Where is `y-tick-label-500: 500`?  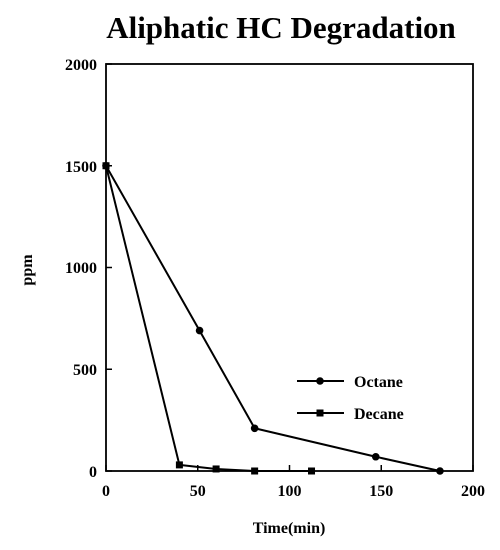
y-tick-label-500: 500 is located at coordinates (85, 370).